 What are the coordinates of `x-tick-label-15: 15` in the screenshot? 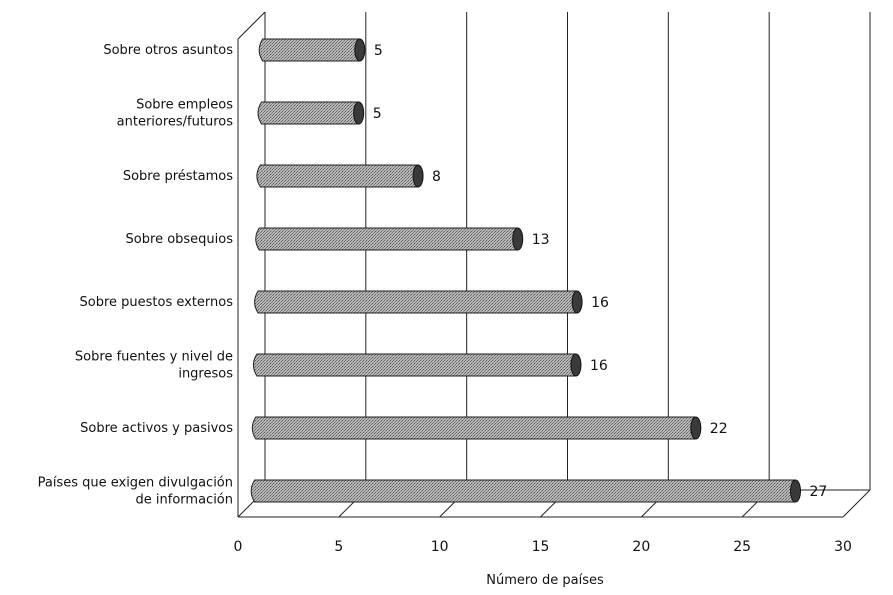 It's located at (541, 547).